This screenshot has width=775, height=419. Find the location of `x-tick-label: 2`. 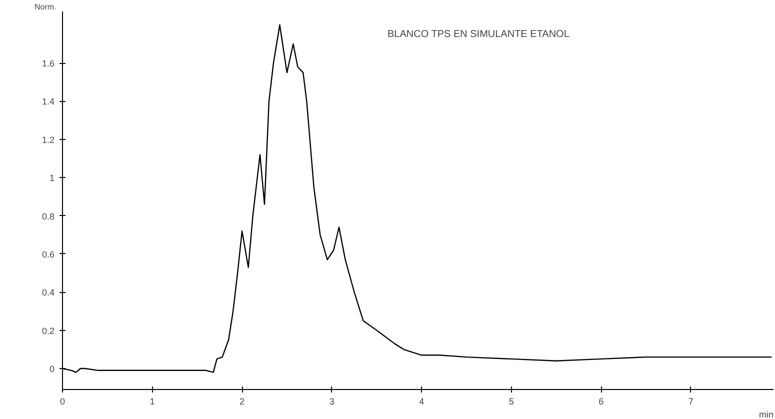

x-tick-label: 2 is located at coordinates (242, 401).